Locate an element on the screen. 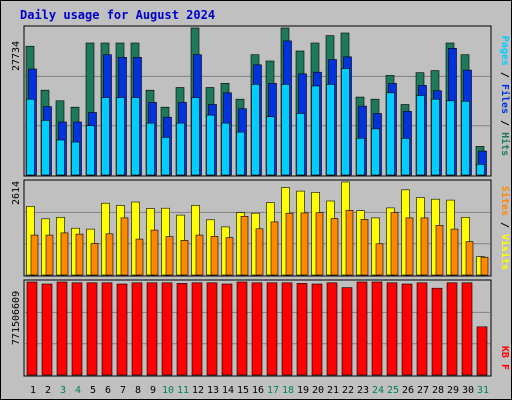 The width and height of the screenshot is (512, 400). svg-text: KB F is located at coordinates (504, 358).